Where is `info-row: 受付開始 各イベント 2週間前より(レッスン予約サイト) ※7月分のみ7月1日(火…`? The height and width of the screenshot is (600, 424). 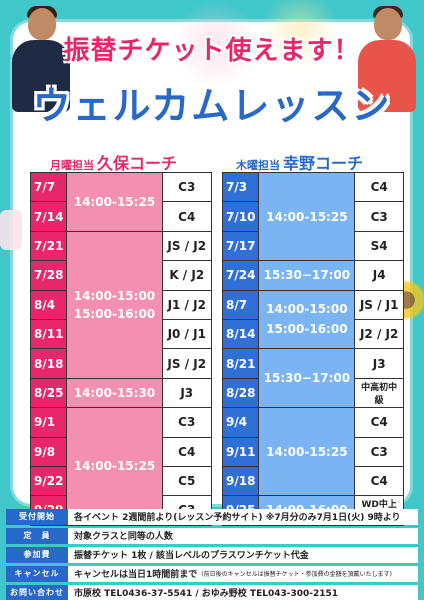
info-row: 受付開始 各イベント 2週間前より(レッスン予約サイト) ※7月分のみ7月1日(火… is located at coordinates (212, 516).